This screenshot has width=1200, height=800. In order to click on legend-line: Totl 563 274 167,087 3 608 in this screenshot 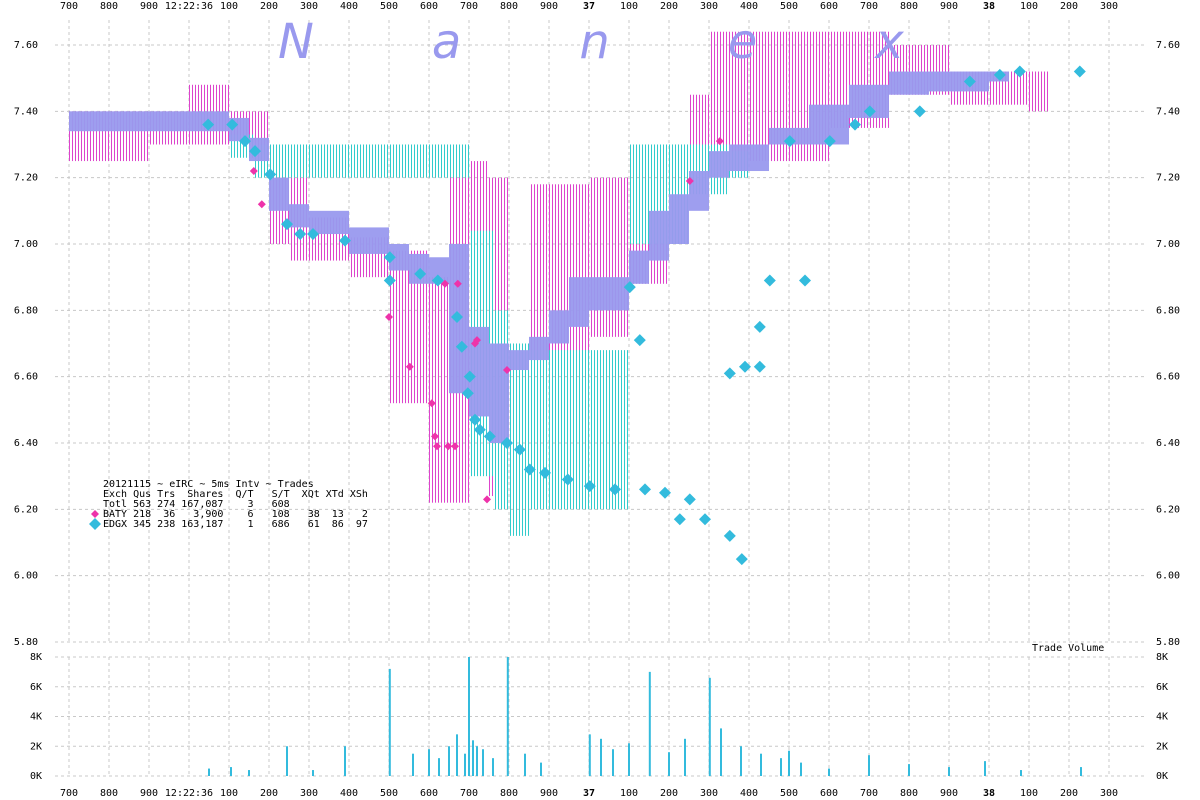, I will do `click(196, 504)`.